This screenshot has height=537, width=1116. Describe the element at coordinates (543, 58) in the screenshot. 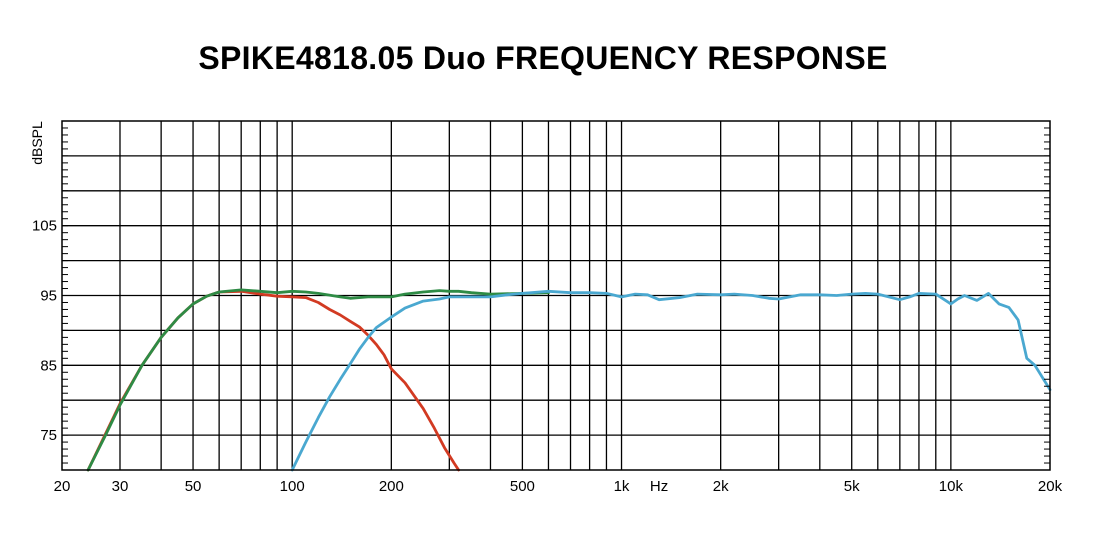

I see `chart-title: SPIKE4818.05 Duo FREQUENCY RESPONSE` at that location.